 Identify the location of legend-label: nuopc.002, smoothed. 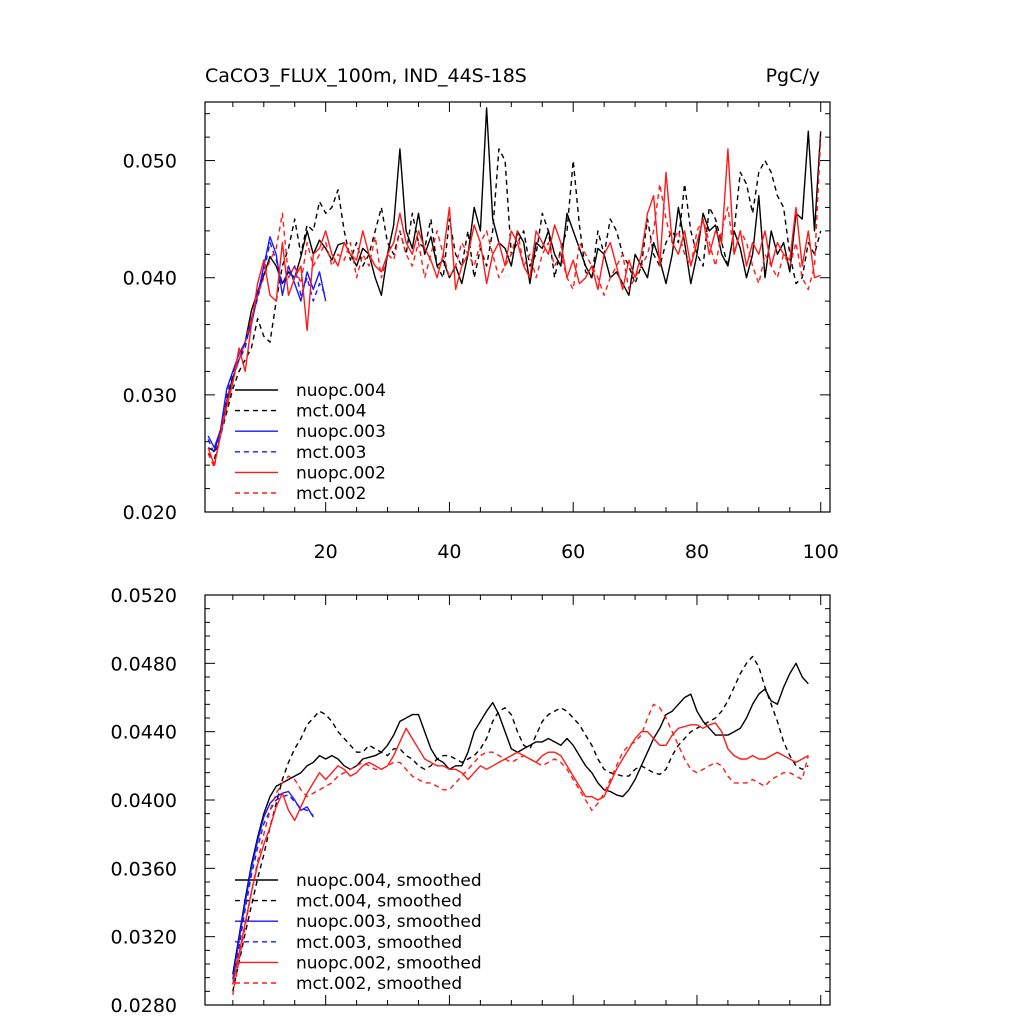
(389, 963).